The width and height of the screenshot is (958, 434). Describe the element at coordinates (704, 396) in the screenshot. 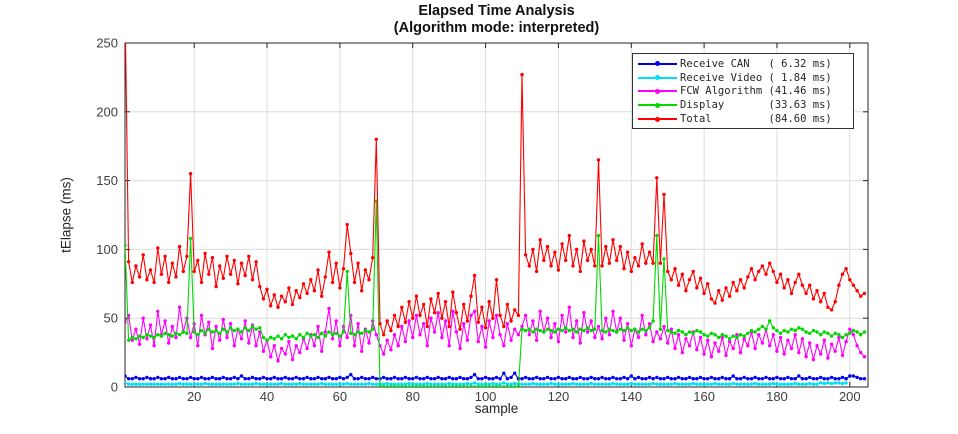

I see `x-tick-label: 160` at that location.